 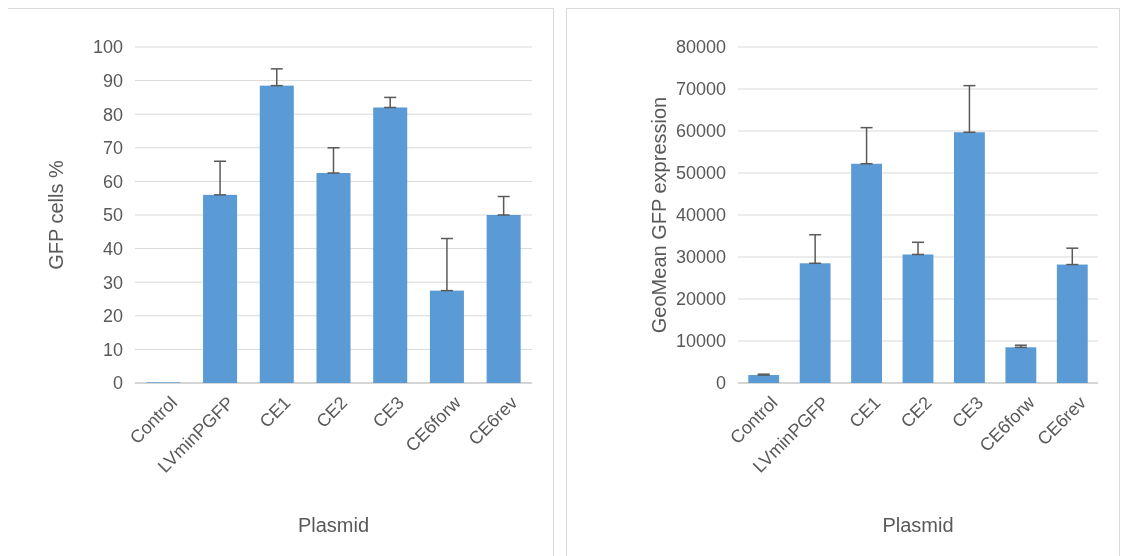 What do you see at coordinates (700, 215) in the screenshot?
I see `y-tick-label: 40000` at bounding box center [700, 215].